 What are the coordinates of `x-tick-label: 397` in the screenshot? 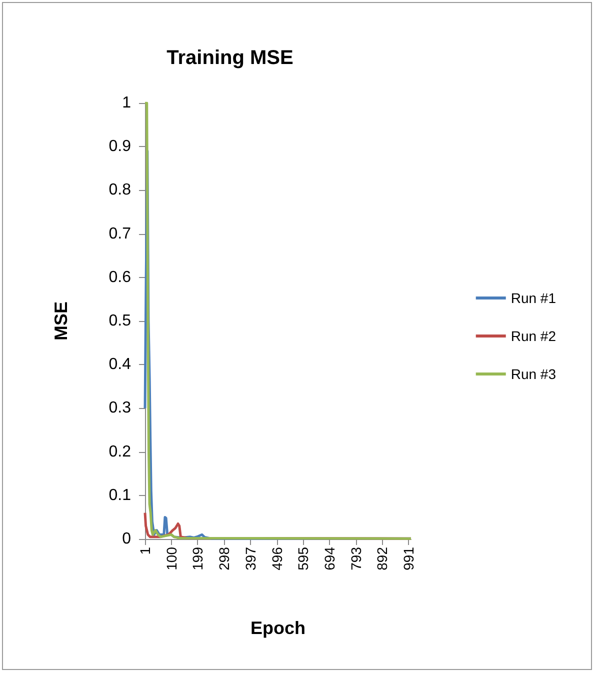 It's located at (250, 558).